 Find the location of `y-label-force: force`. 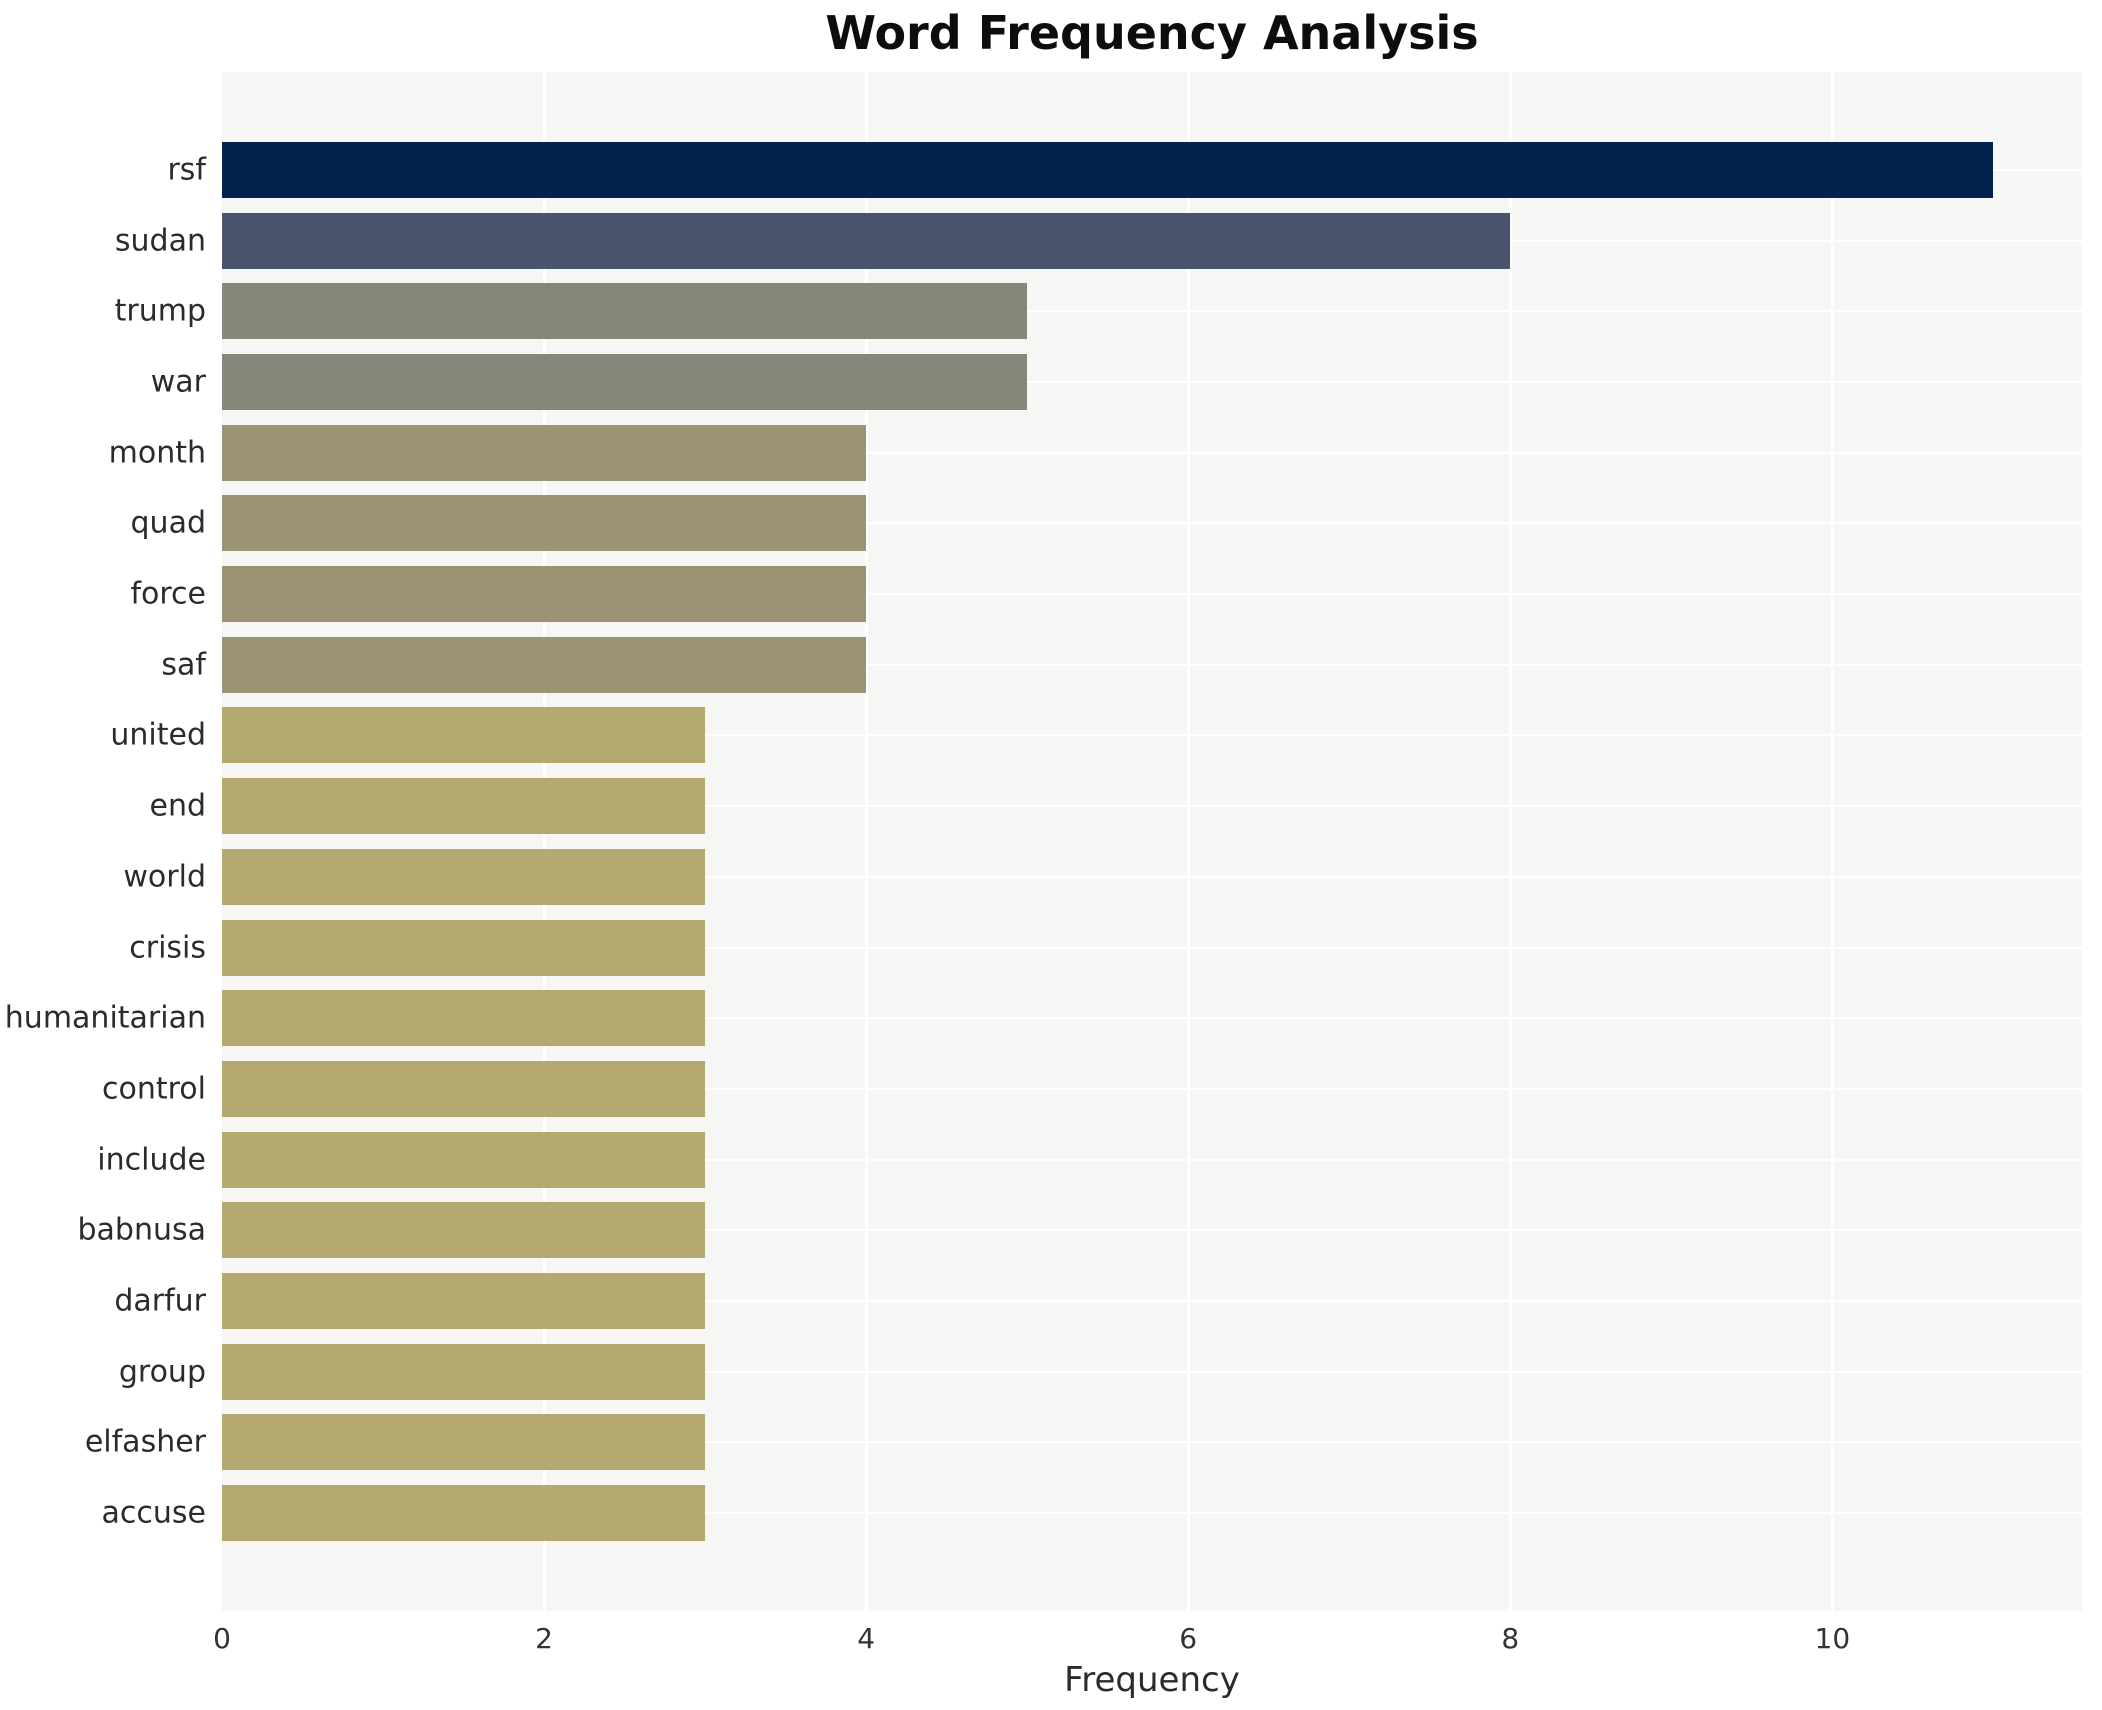

y-label-force: force is located at coordinates (168, 594).